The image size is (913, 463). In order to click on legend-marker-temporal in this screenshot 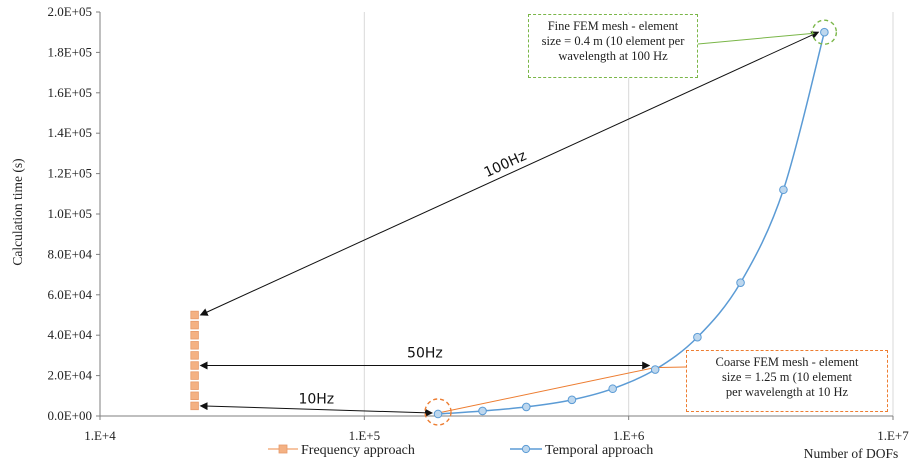, I will do `click(526, 449)`.